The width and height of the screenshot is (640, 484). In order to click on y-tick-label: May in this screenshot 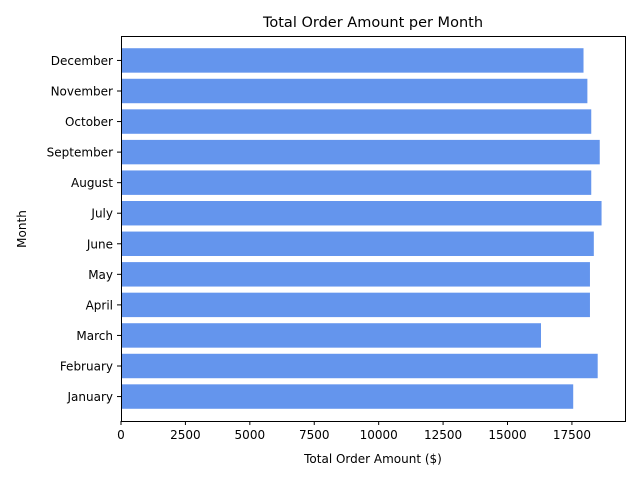, I will do `click(100, 275)`.